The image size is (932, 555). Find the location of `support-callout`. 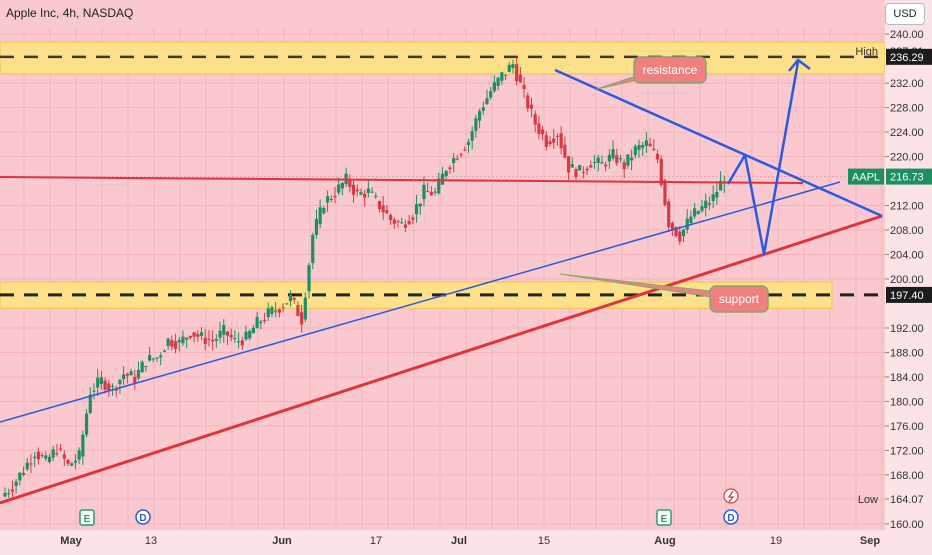

support-callout is located at coordinates (739, 299).